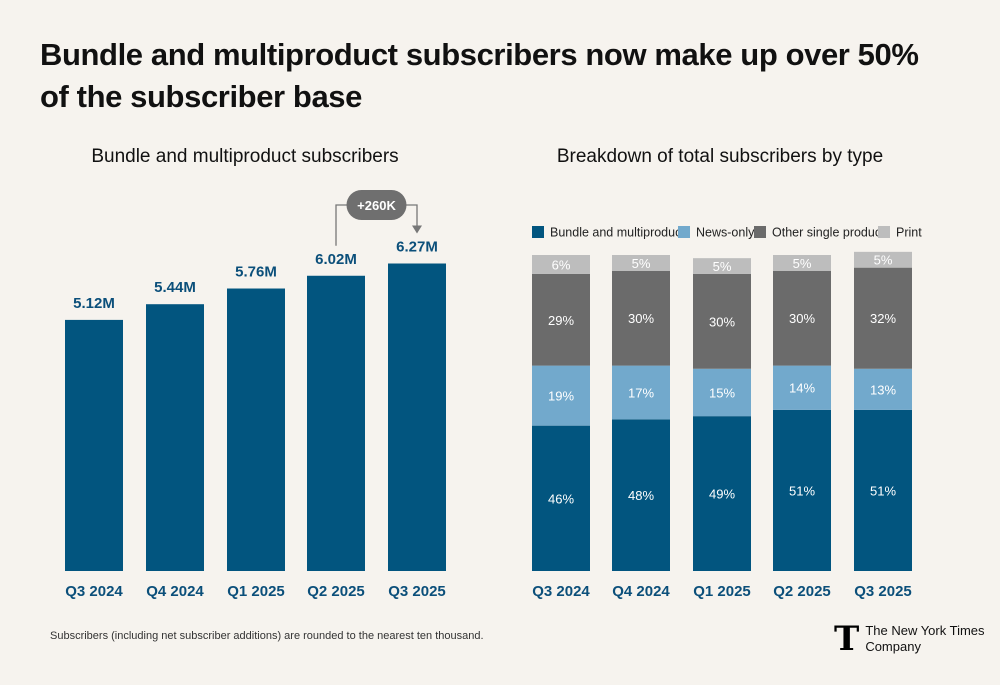 This screenshot has height=685, width=1000. Describe the element at coordinates (883, 591) in the screenshot. I see `breakdown-x-tick-4: Q3 2025` at that location.